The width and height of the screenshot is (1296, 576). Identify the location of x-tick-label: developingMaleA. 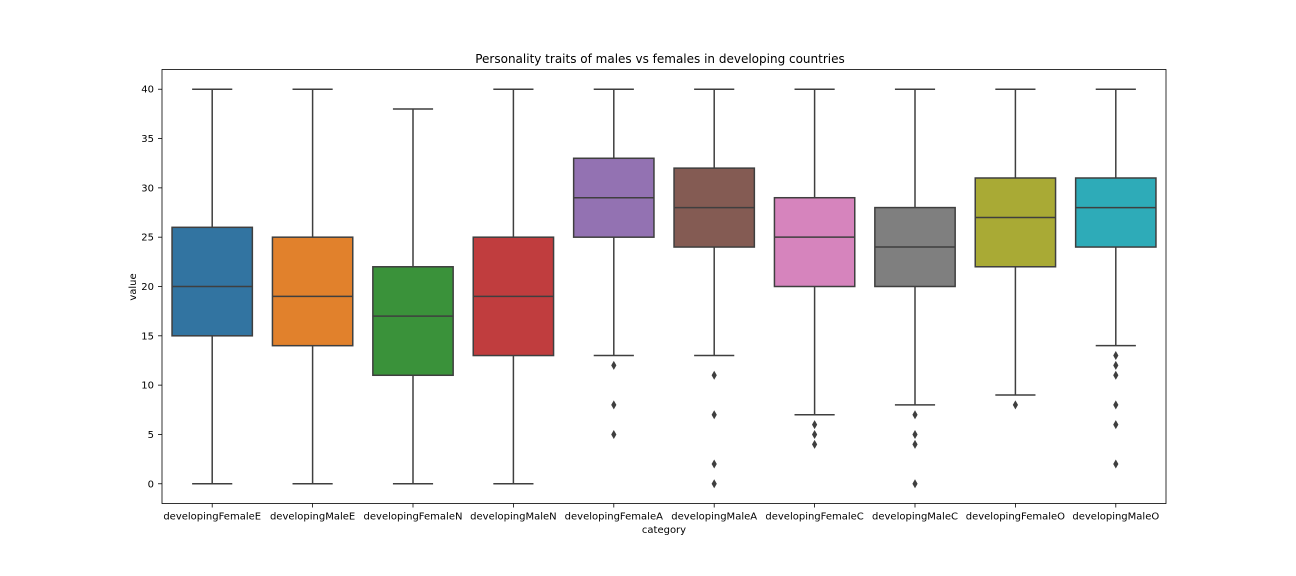
(714, 517).